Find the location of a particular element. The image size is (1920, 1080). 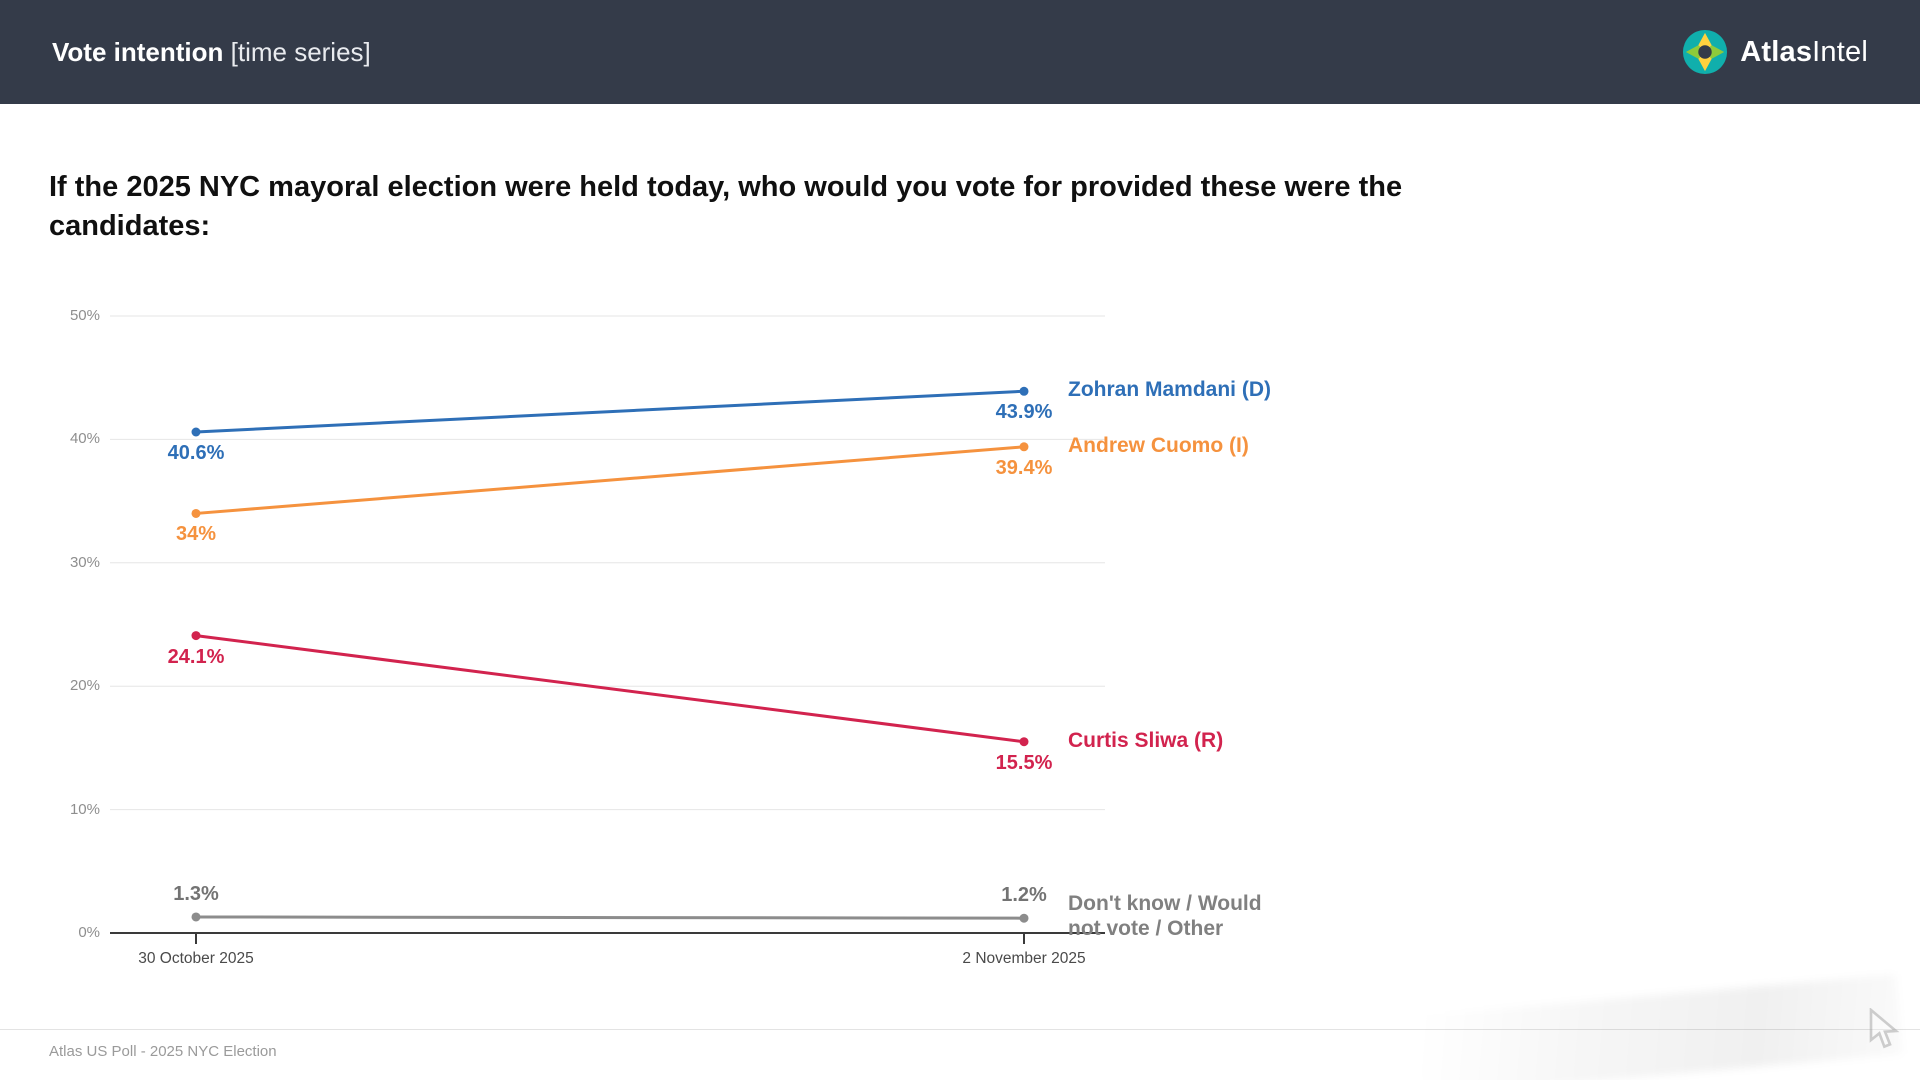

value-label: 39.4% is located at coordinates (1024, 467).